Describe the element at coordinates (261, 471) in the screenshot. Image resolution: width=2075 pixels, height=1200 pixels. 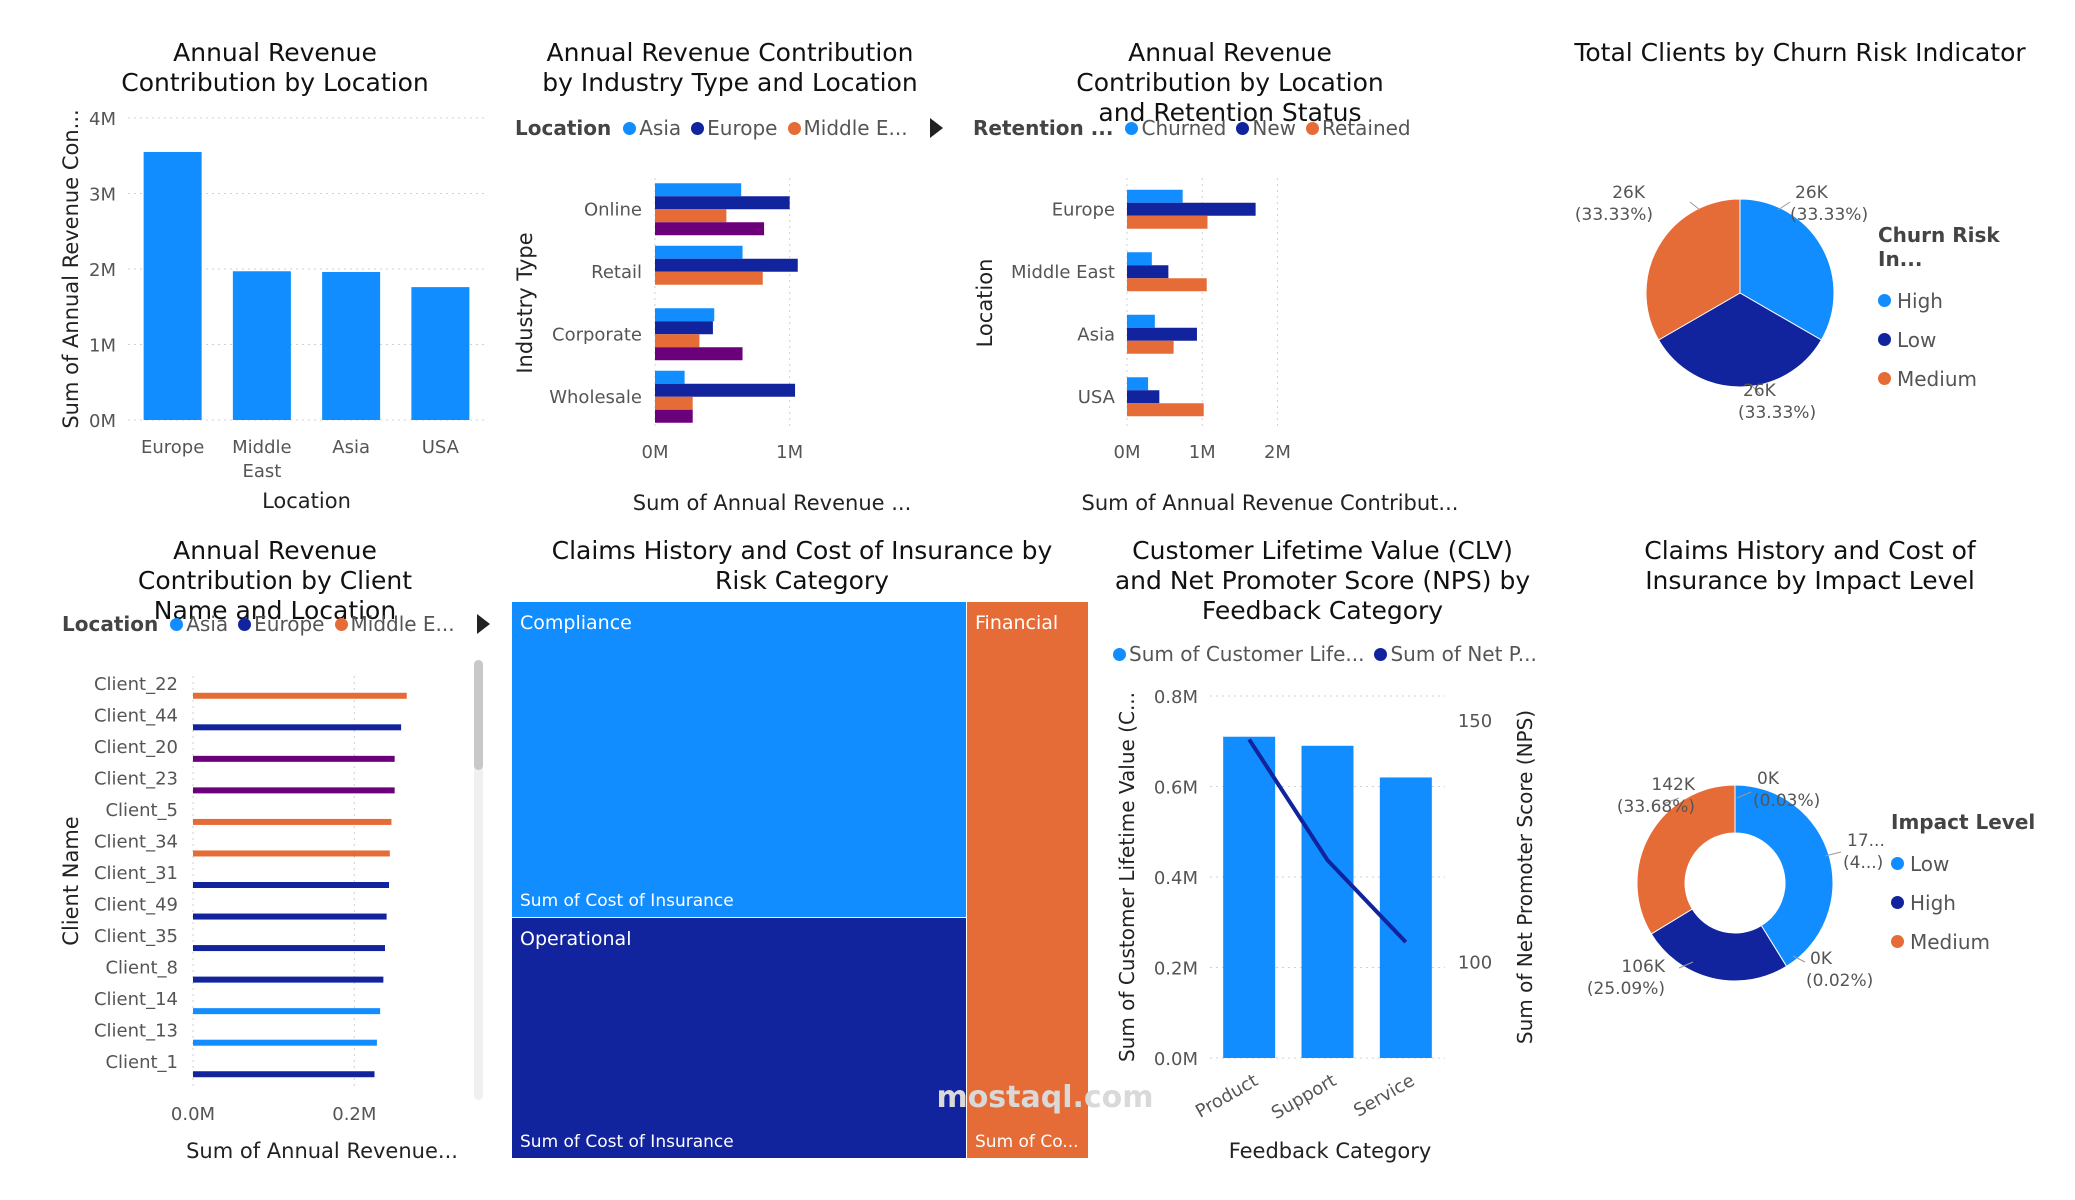
I see `x-tick-label: East` at that location.